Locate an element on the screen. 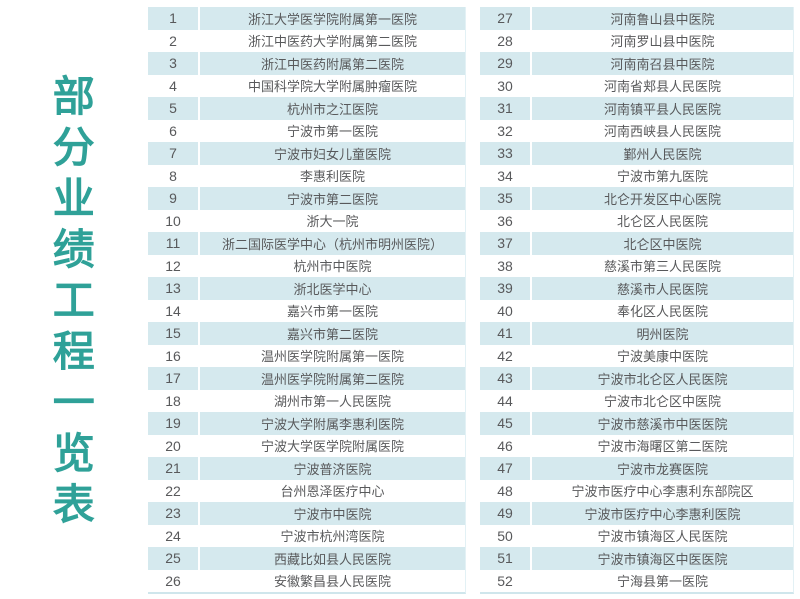 This screenshot has width=800, height=599. table-row: 47 宁波市龙赛医院 is located at coordinates (636, 468).